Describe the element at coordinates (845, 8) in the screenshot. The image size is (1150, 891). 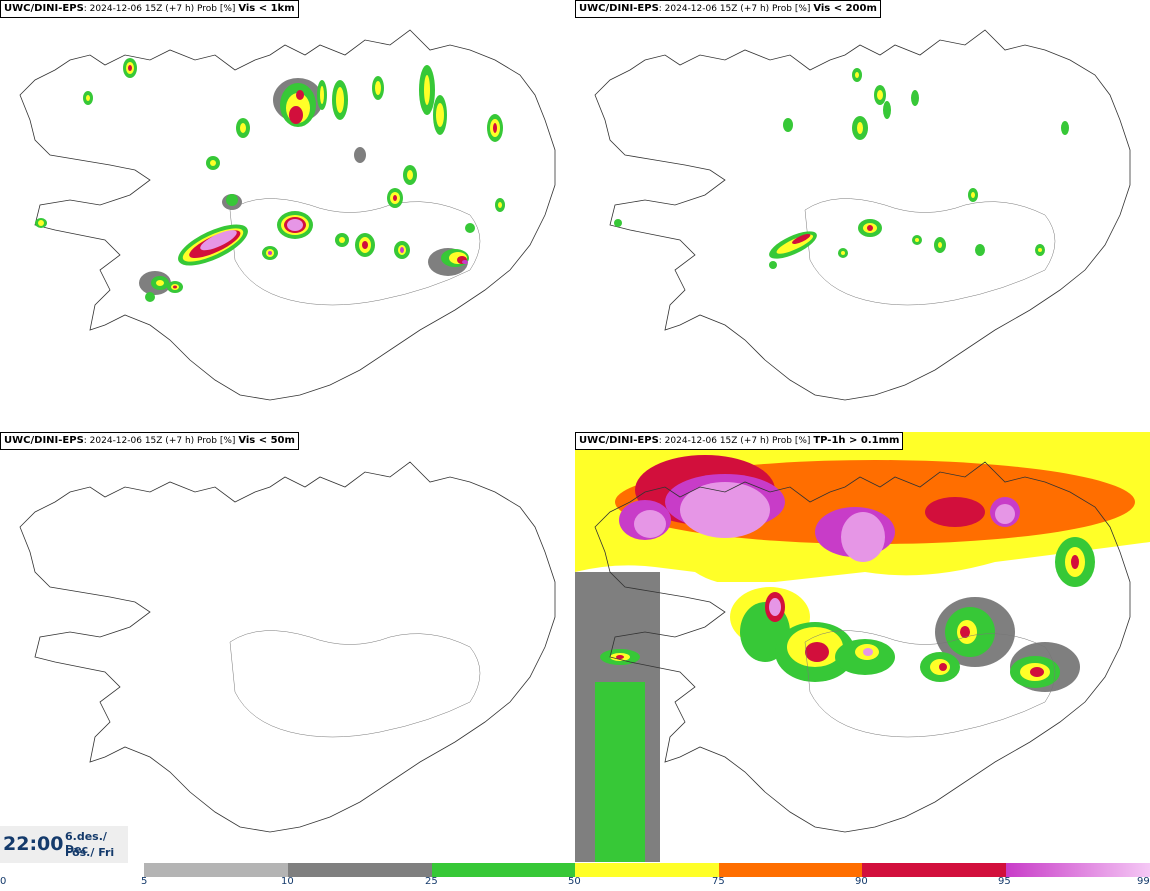
I see `threshold-label: Vis < 200m` at that location.